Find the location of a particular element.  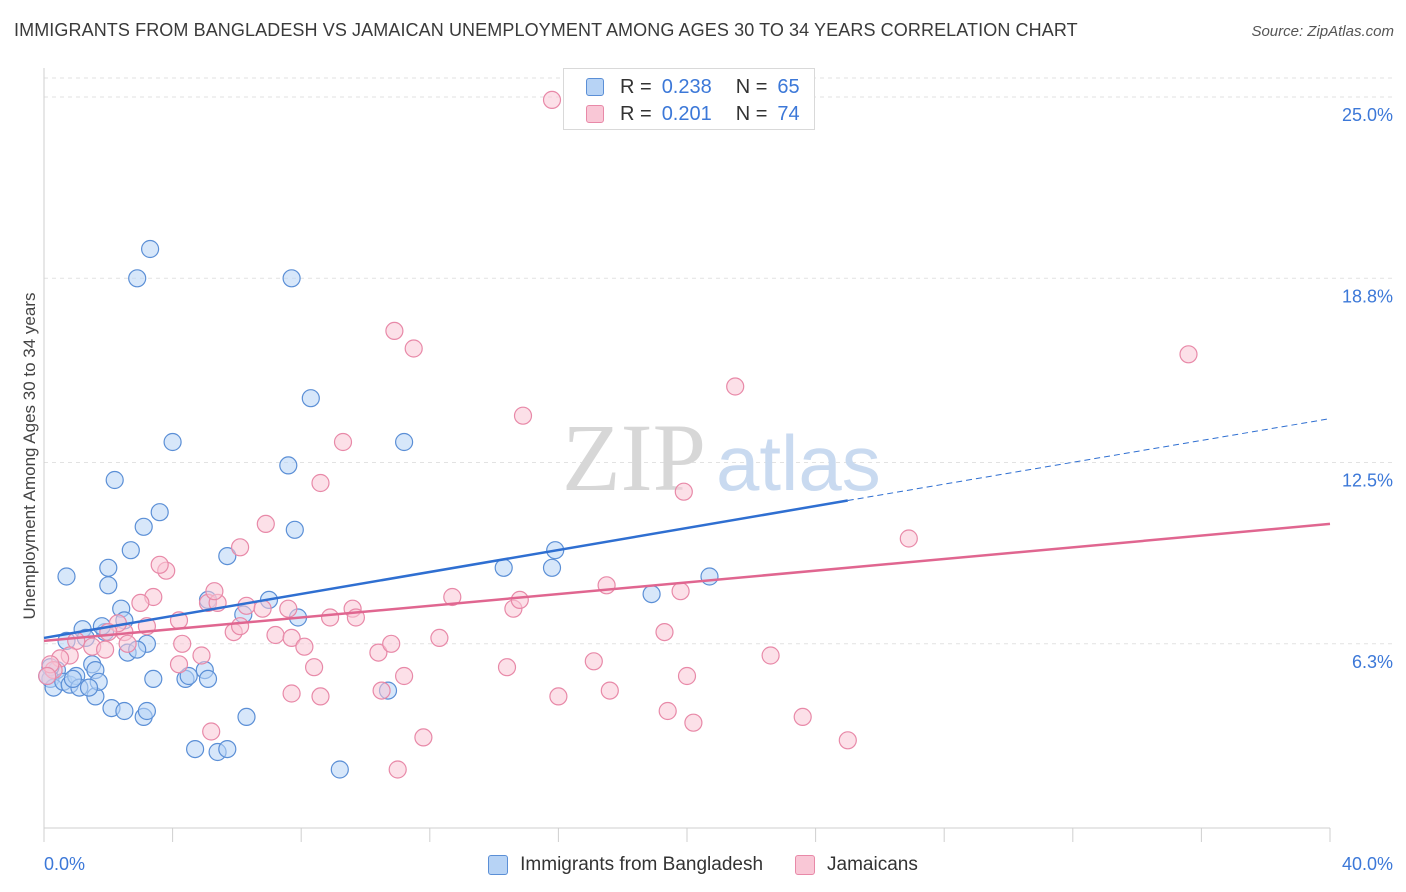

x-tick-label: 0.0% is located at coordinates (64, 864).